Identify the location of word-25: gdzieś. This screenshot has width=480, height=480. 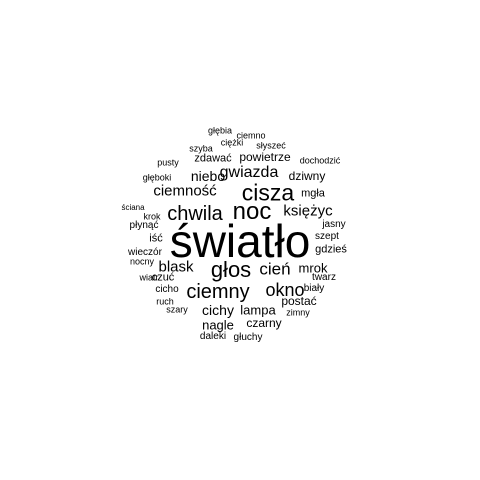
(331, 249).